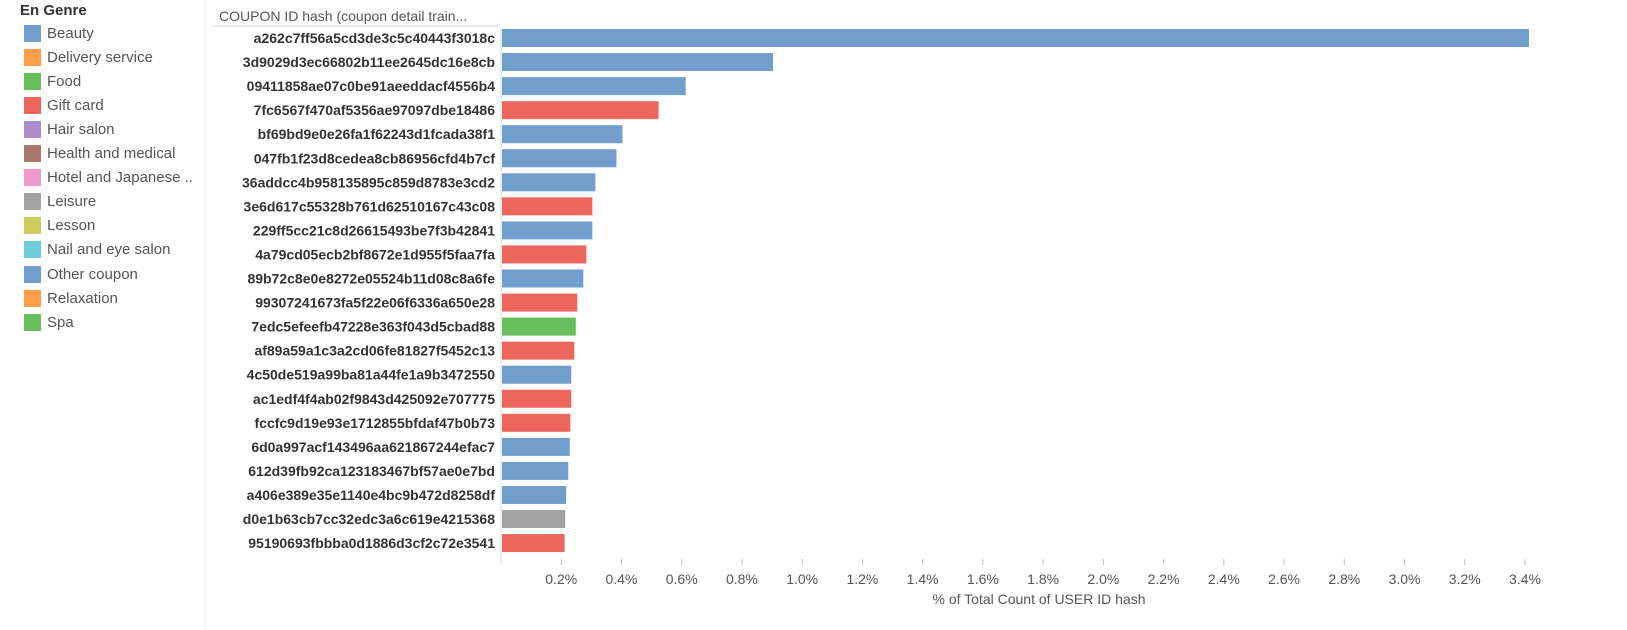  What do you see at coordinates (371, 471) in the screenshot?
I see `row-label: 612d39fb92ca123183467bf57ae0e7bd` at bounding box center [371, 471].